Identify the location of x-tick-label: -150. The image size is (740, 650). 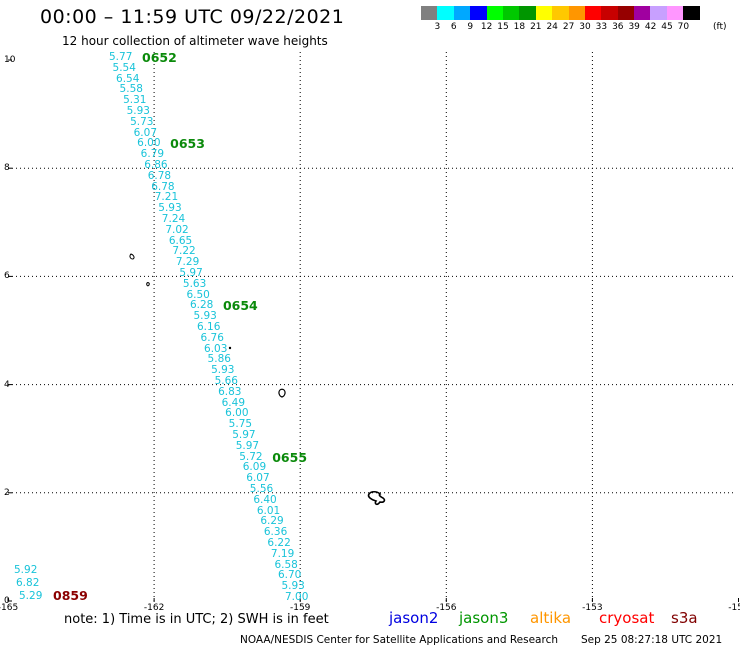
(734, 608).